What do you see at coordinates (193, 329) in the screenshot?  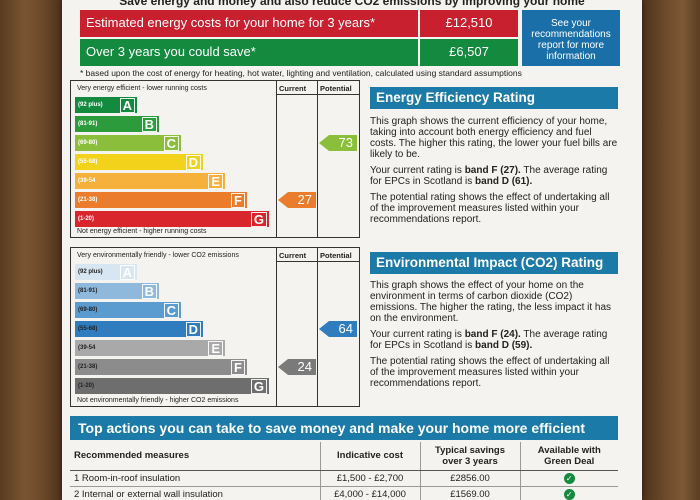 I see `band-letter: D` at bounding box center [193, 329].